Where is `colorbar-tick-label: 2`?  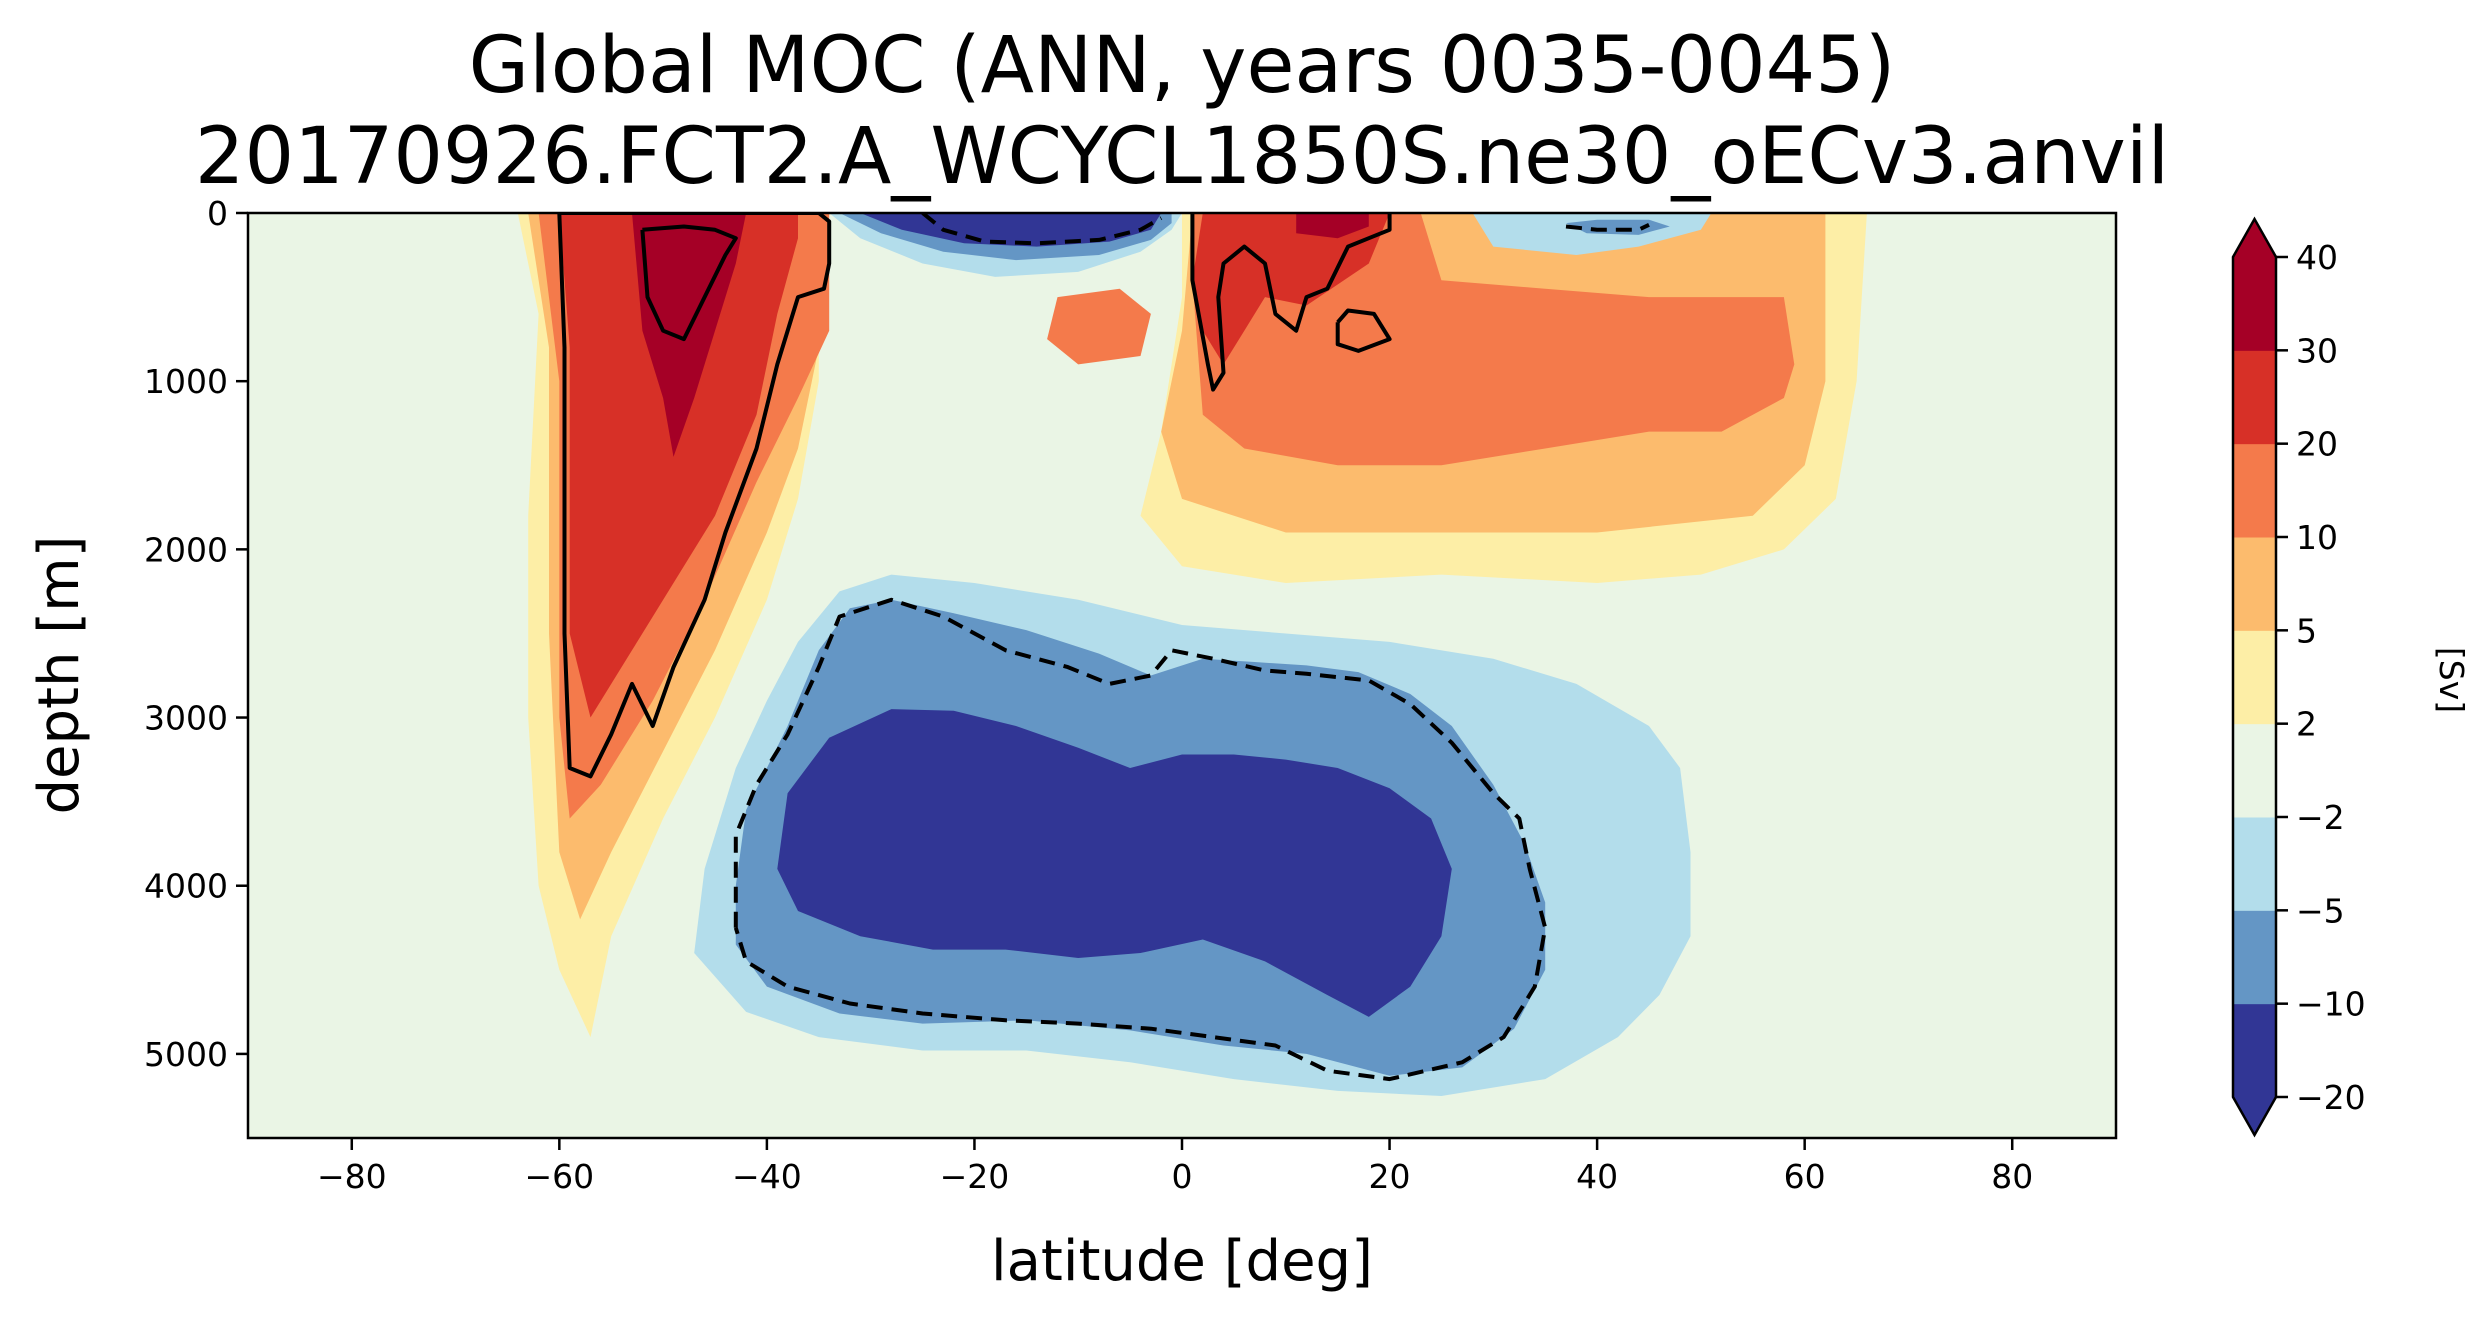 colorbar-tick-label: 2 is located at coordinates (2306, 724).